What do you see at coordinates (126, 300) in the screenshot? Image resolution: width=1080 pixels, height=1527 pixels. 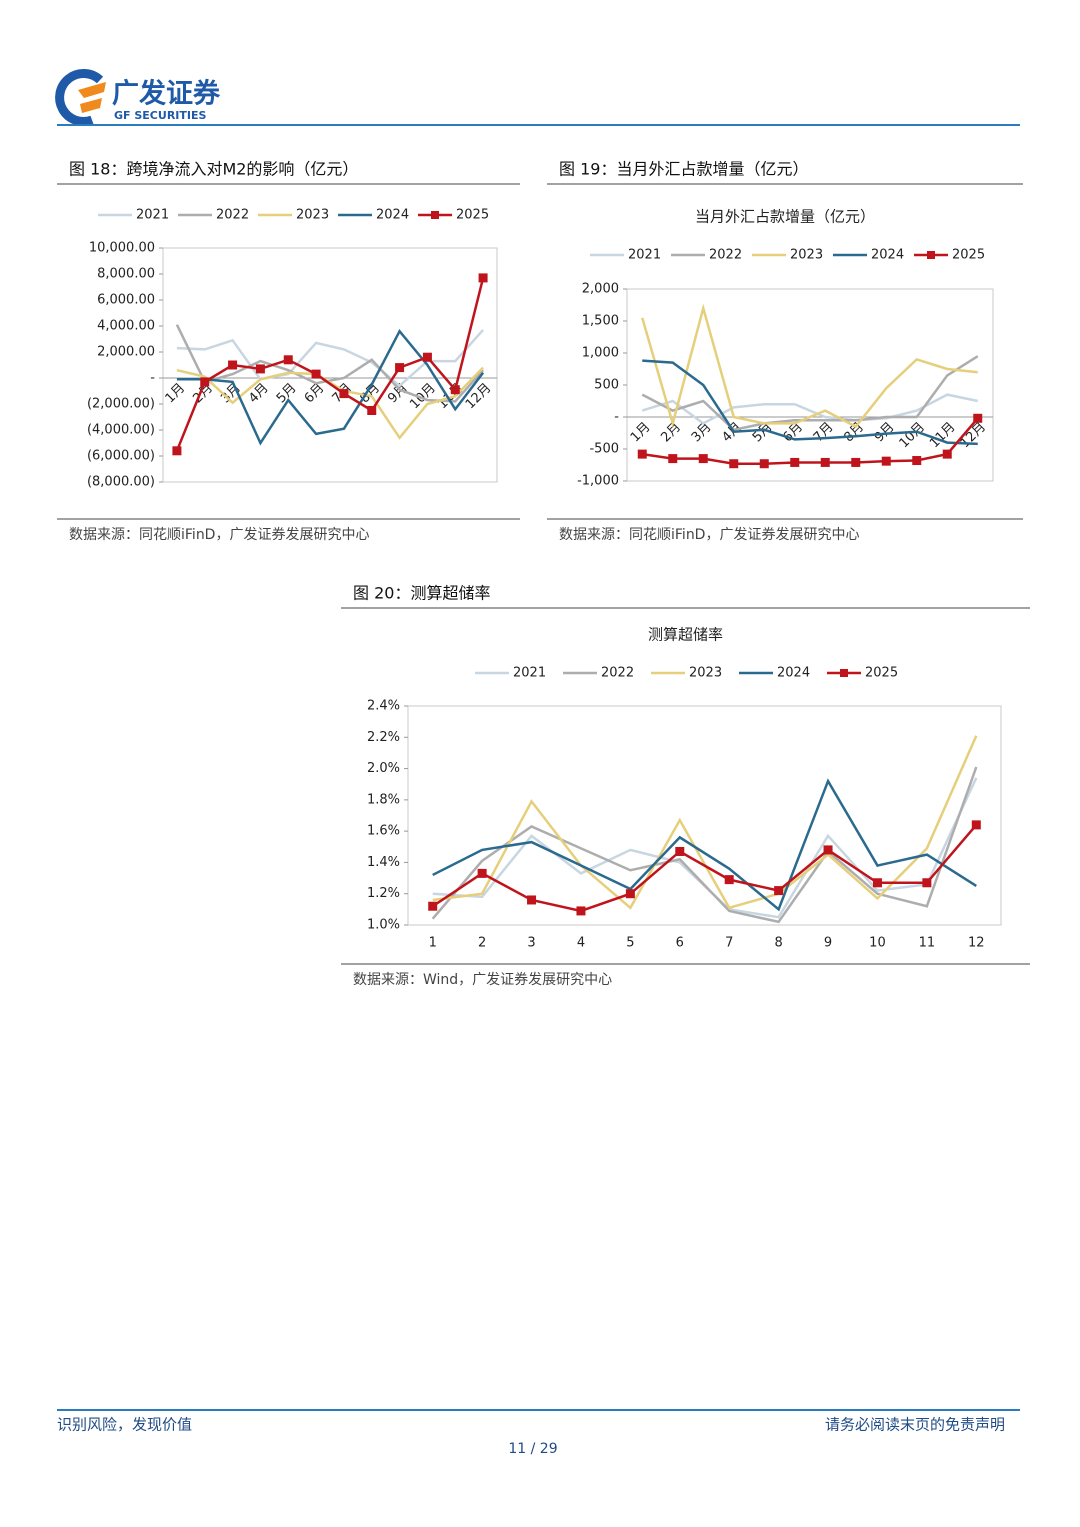 I see `y-tick-label: 6,000.00` at bounding box center [126, 300].